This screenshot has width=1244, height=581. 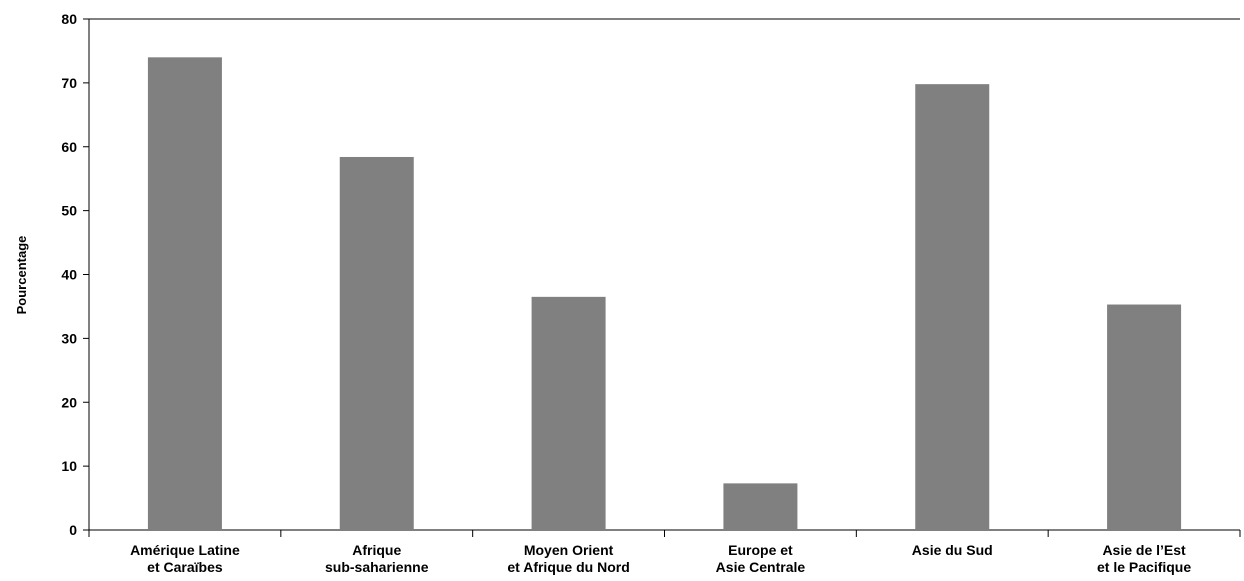 What do you see at coordinates (376, 550) in the screenshot?
I see `x-category-label-line: Afrique` at bounding box center [376, 550].